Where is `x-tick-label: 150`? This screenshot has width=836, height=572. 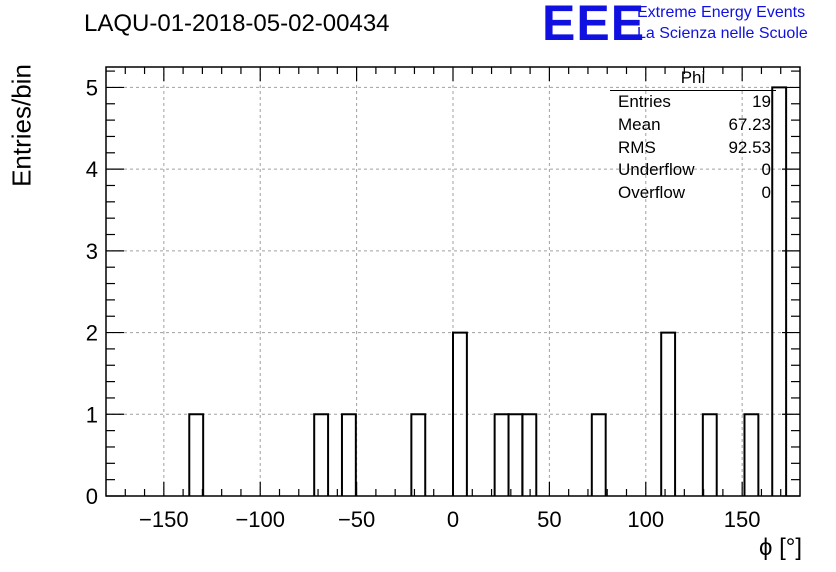 x-tick-label: 150 is located at coordinates (742, 519).